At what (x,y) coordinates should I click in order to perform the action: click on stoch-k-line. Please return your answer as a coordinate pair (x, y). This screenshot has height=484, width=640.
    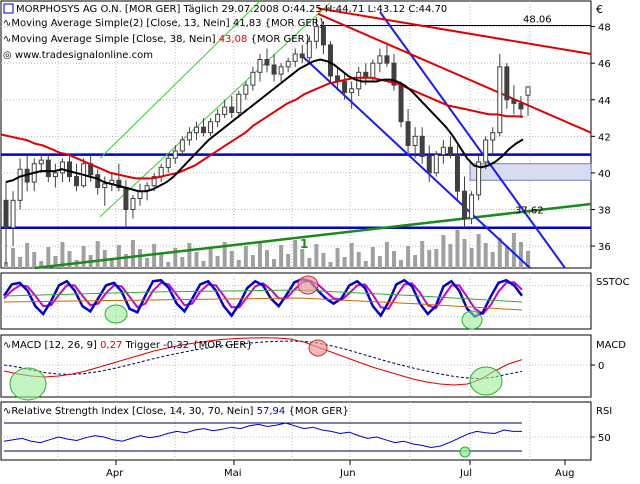
    Looking at the image, I should click on (263, 298).